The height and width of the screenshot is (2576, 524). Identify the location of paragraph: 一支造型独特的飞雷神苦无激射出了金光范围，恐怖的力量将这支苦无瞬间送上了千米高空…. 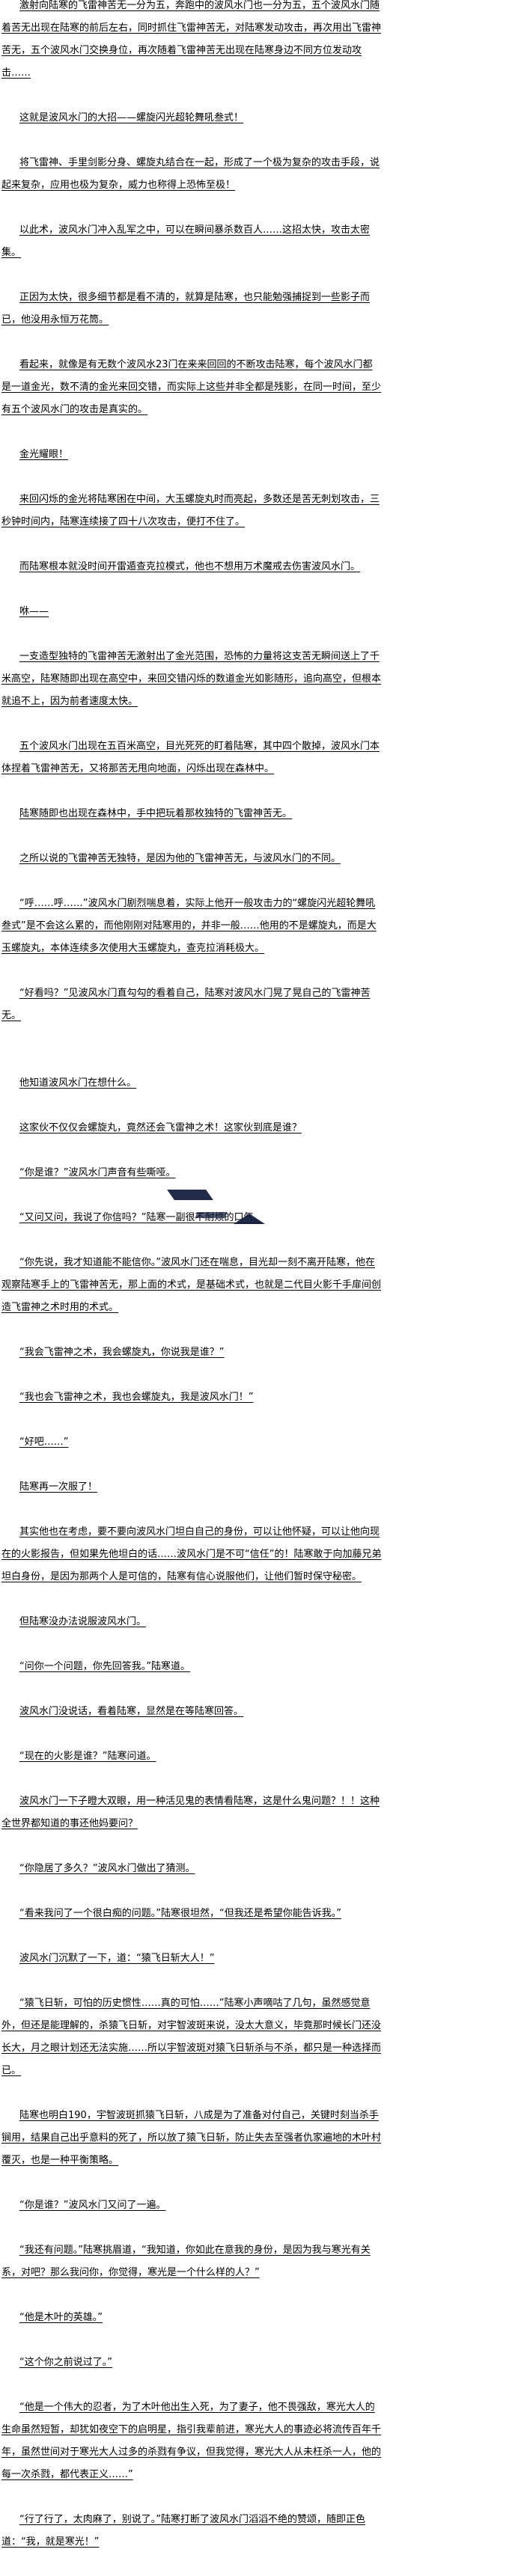
(191, 679).